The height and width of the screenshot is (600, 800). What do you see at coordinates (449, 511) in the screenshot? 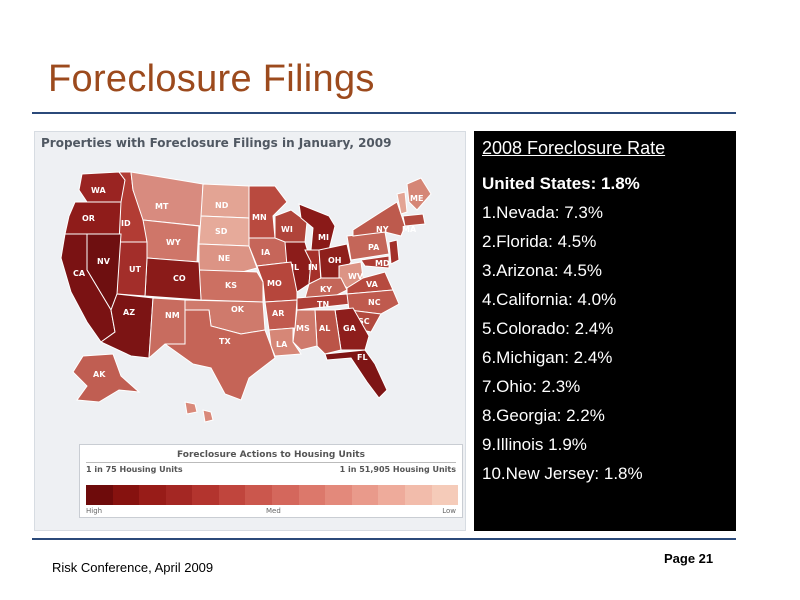
I see `legend-low-label: Low` at bounding box center [449, 511].